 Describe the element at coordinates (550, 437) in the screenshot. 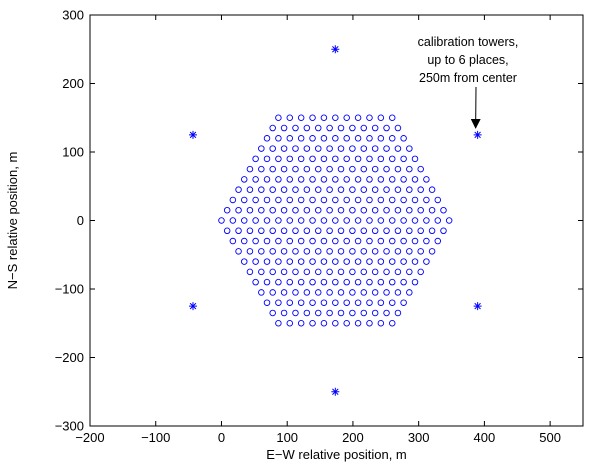

I see `x-tick-label: 500` at that location.